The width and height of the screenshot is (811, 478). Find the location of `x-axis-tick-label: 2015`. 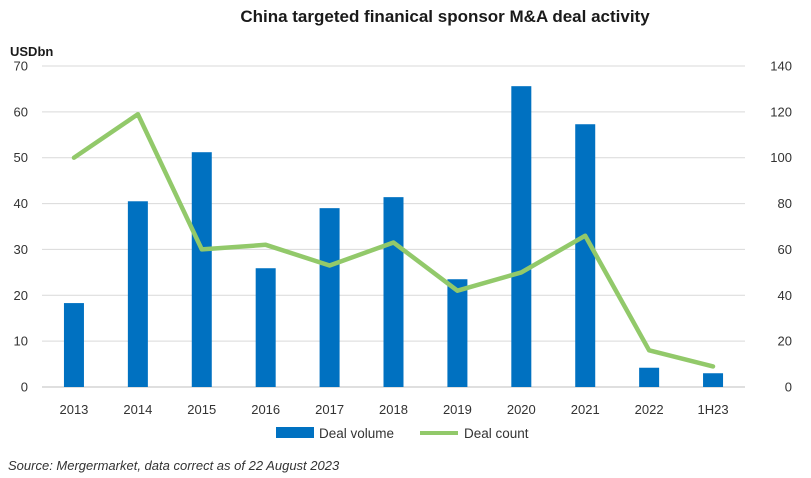

x-axis-tick-label: 2015 is located at coordinates (201, 409).